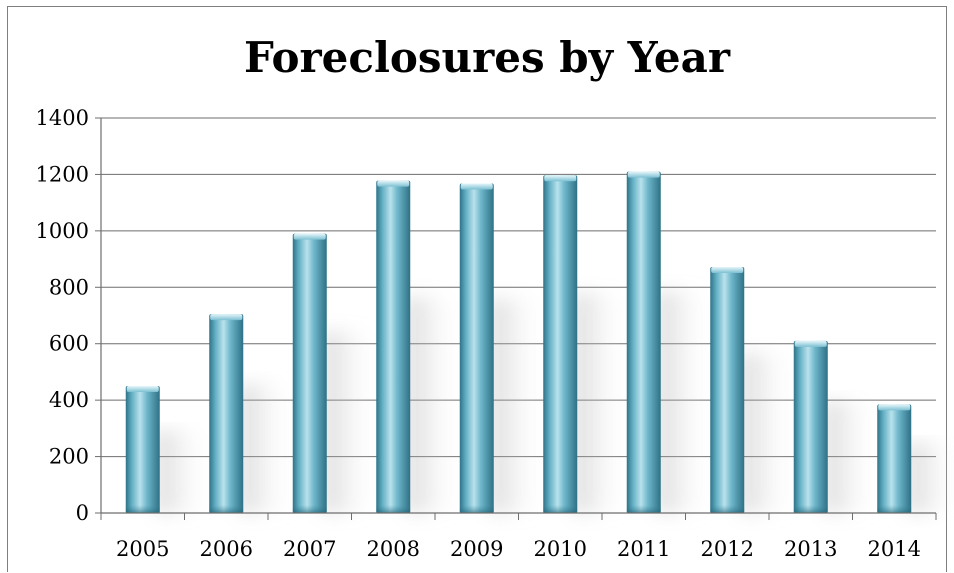 The height and width of the screenshot is (573, 954). I want to click on y-tick-label: 1200, so click(62, 174).